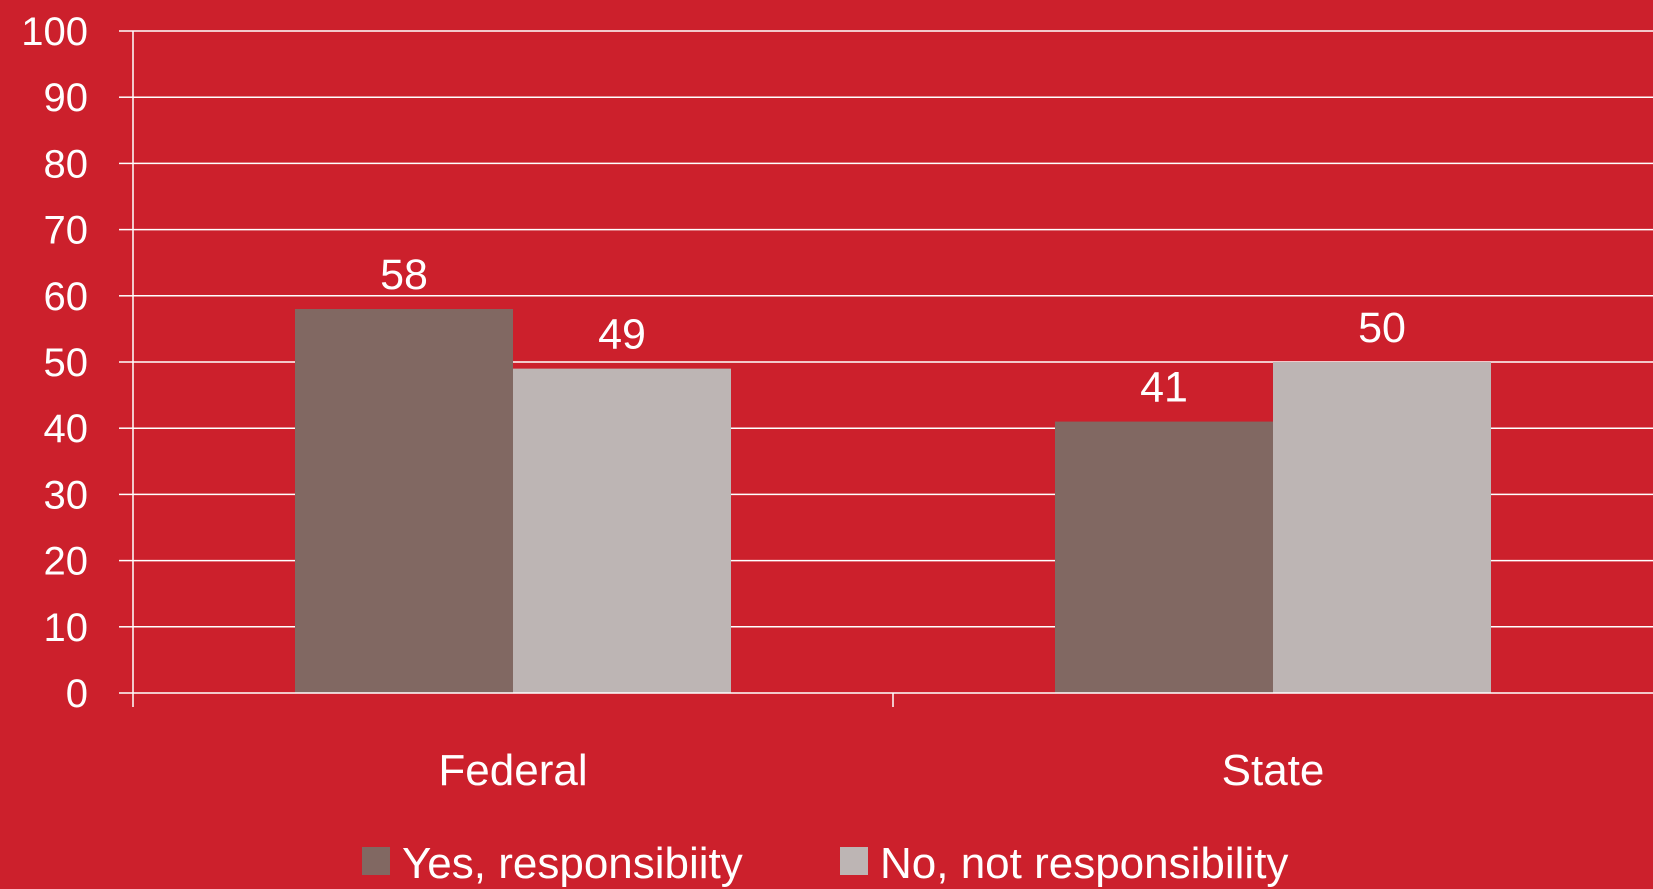 The width and height of the screenshot is (1653, 889). Describe the element at coordinates (893, 331) in the screenshot. I see `data-labels: 58 49 41 50` at that location.